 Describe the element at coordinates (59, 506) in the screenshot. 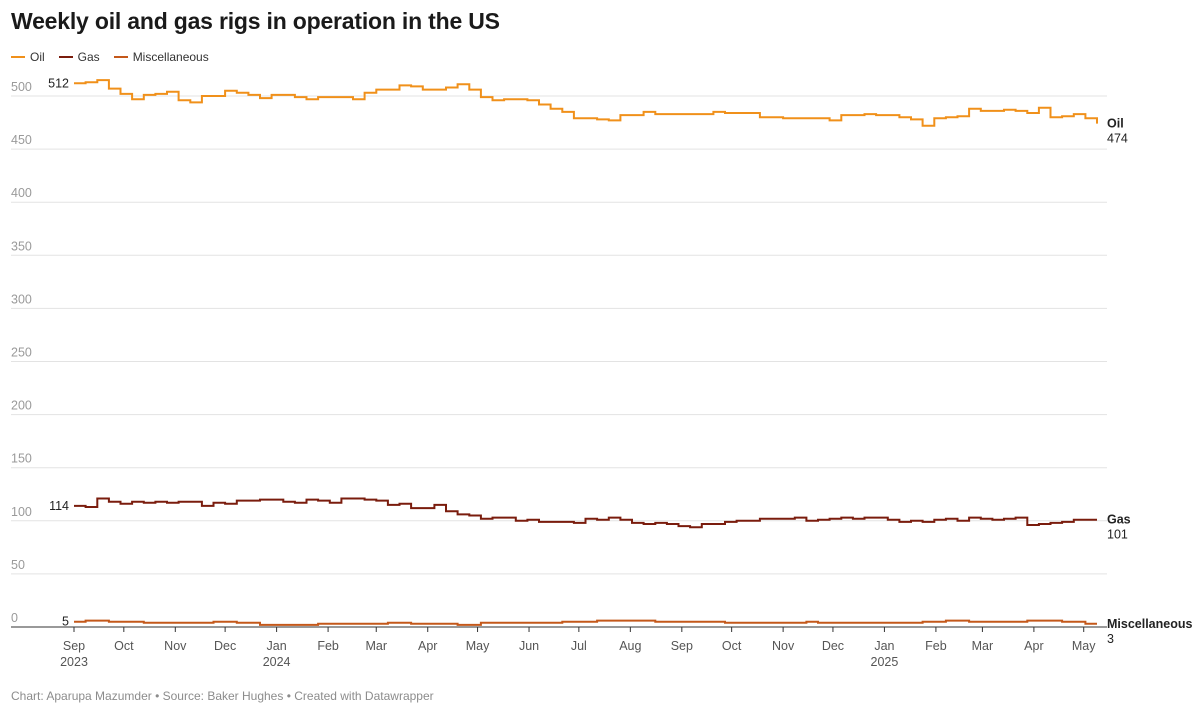

I see `start-value-label-gas: 114` at that location.